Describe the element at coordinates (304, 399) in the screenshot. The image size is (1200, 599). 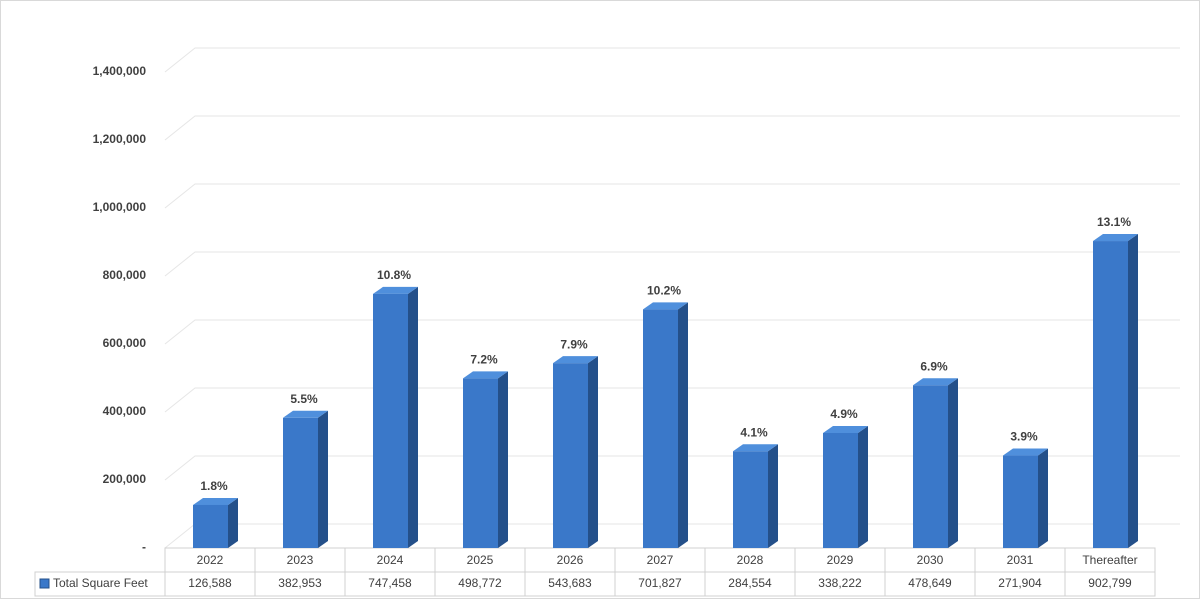
I see `data-label: 5.5%` at that location.